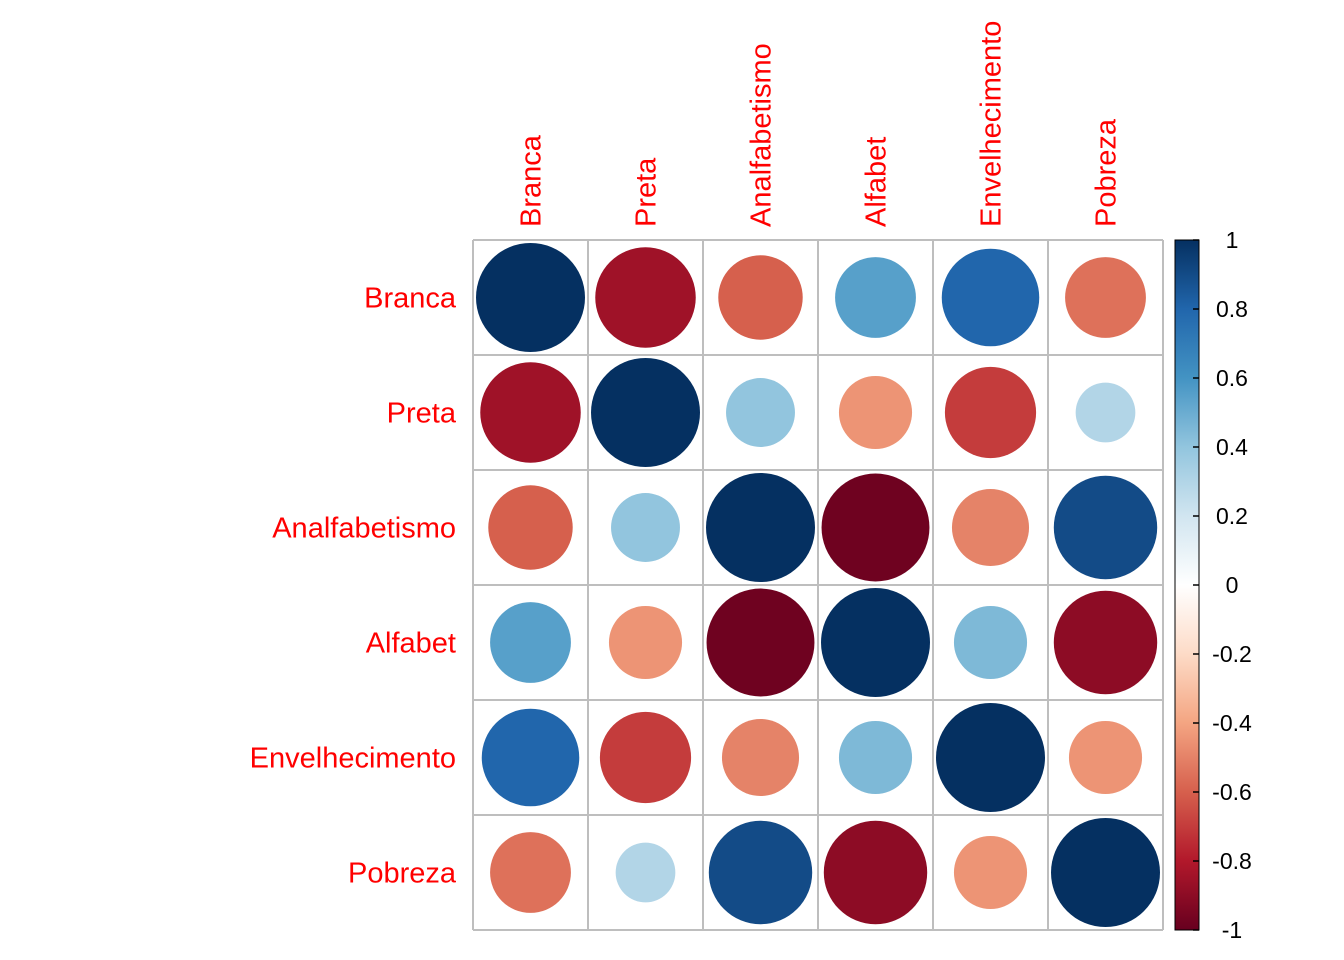 The width and height of the screenshot is (1344, 960). What do you see at coordinates (410, 299) in the screenshot?
I see `row-label-branca: Branca` at bounding box center [410, 299].